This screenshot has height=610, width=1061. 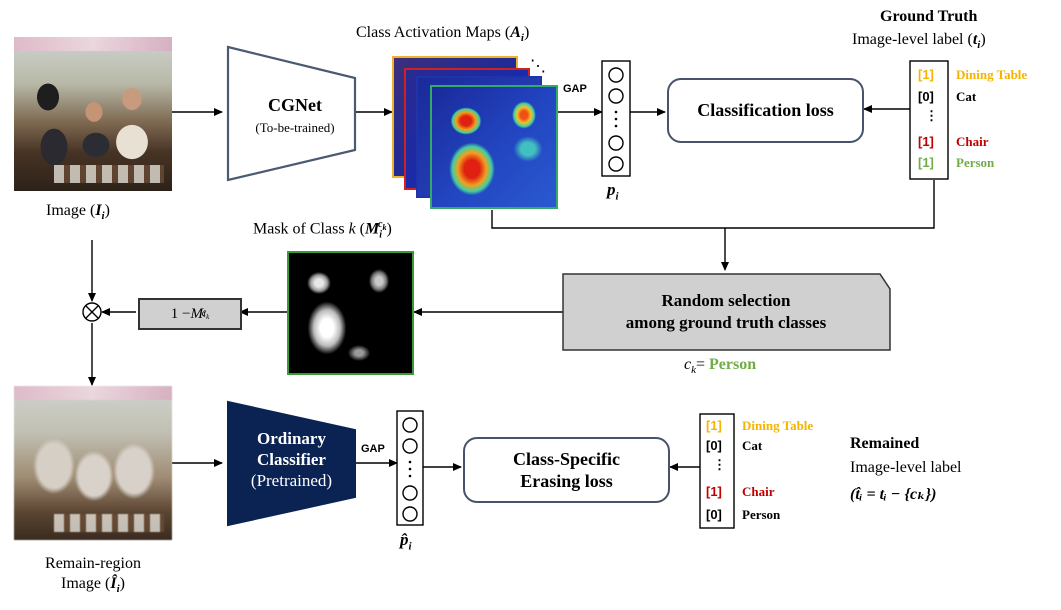 I want to click on line-gt-down, so click(x=830, y=204).